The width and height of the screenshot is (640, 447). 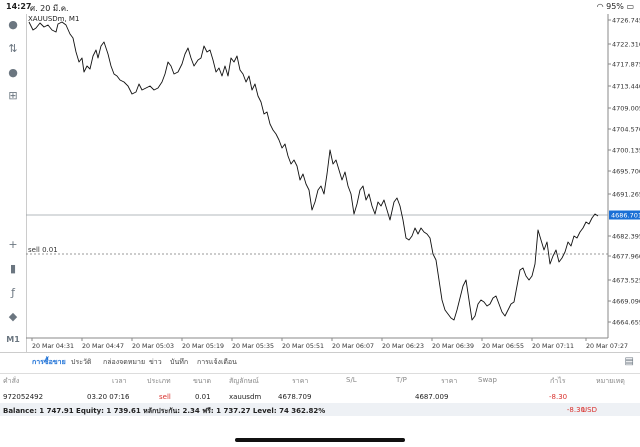 What do you see at coordinates (351, 380) in the screenshot?
I see `col-sl: S/L` at bounding box center [351, 380].